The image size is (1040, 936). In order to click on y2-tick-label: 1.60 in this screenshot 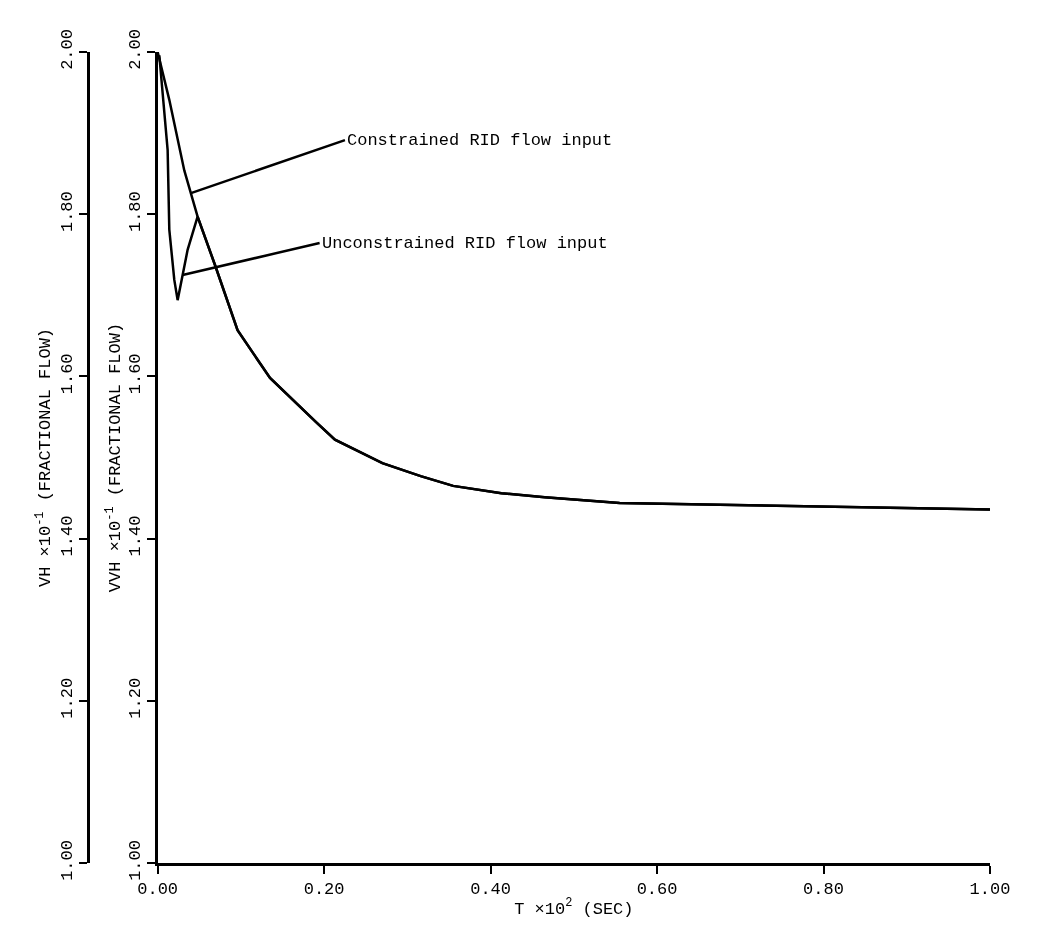, I will do `click(136, 374)`.